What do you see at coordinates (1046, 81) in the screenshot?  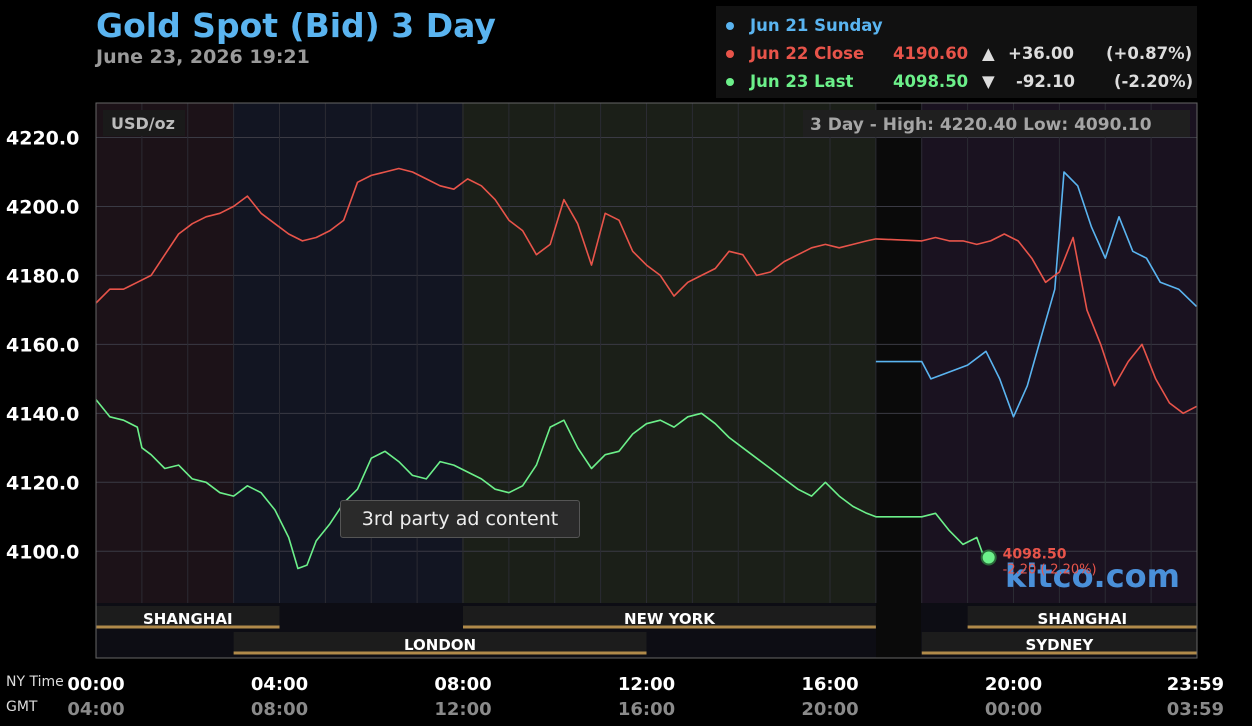 I see `legend-change-last: -92.10` at bounding box center [1046, 81].